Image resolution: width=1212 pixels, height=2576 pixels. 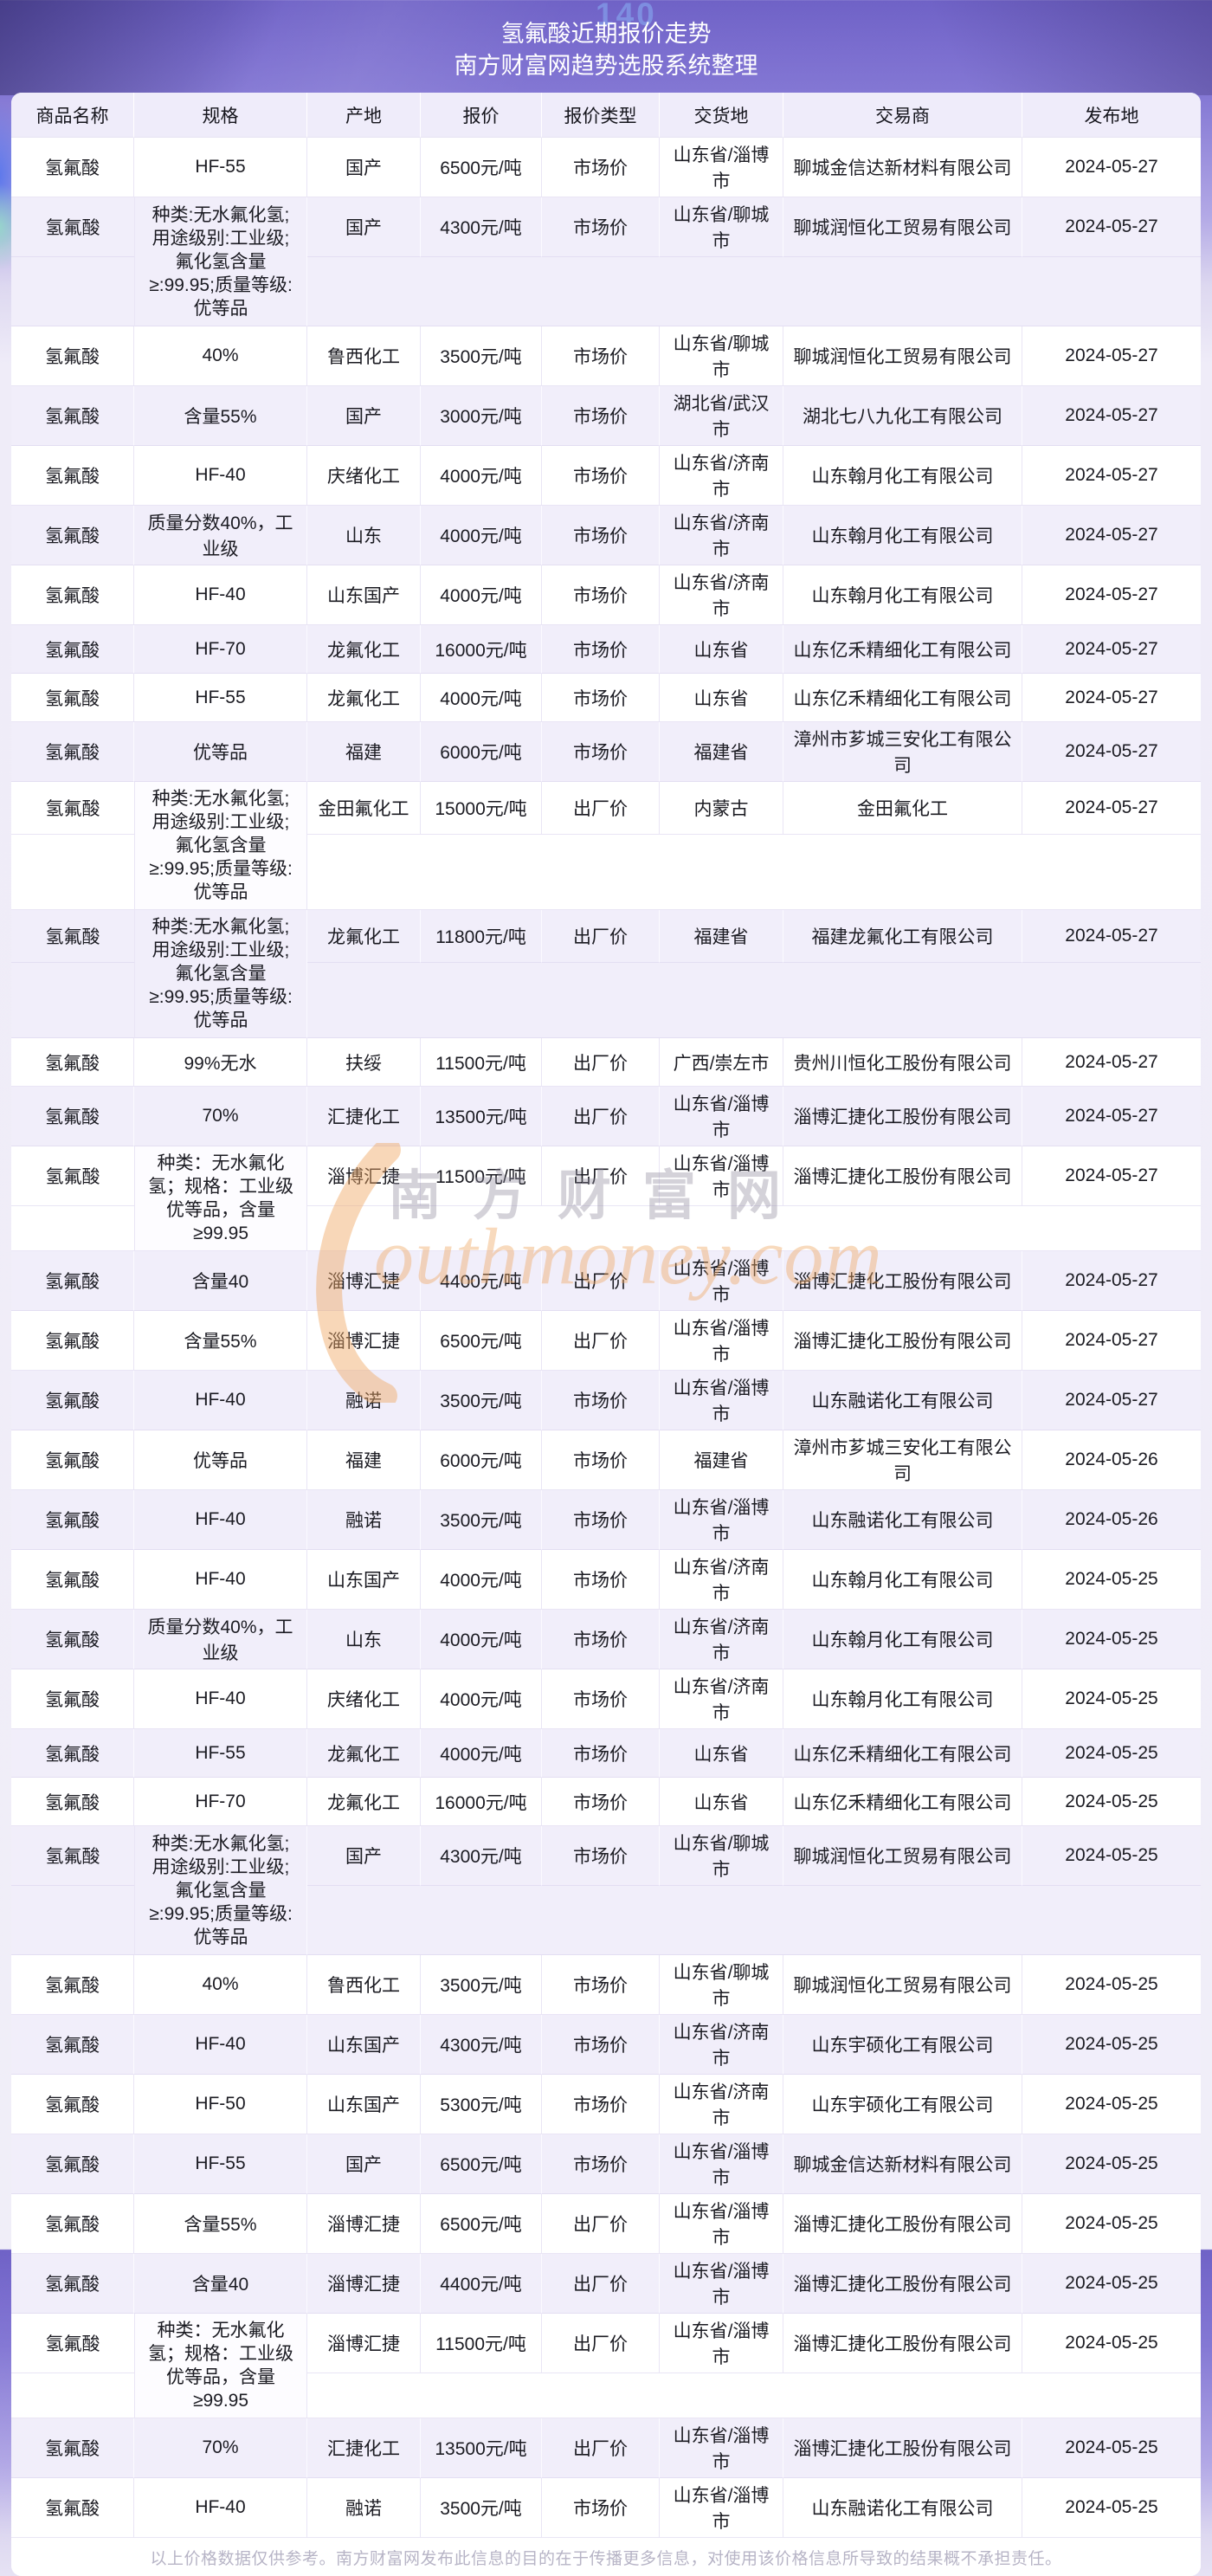 I want to click on table-cell: HF-50, so click(x=221, y=2104).